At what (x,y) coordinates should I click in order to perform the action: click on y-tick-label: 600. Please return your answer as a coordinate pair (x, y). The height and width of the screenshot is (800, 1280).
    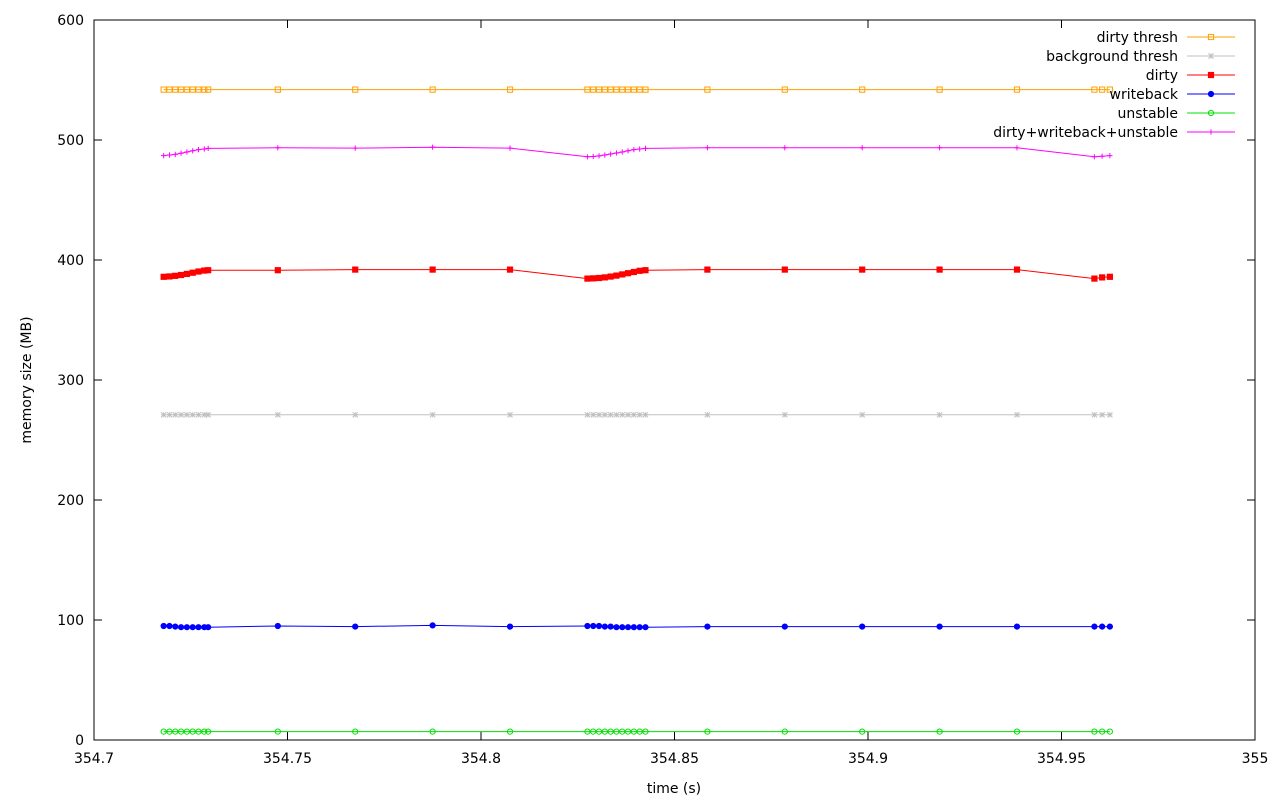
    Looking at the image, I should click on (70, 21).